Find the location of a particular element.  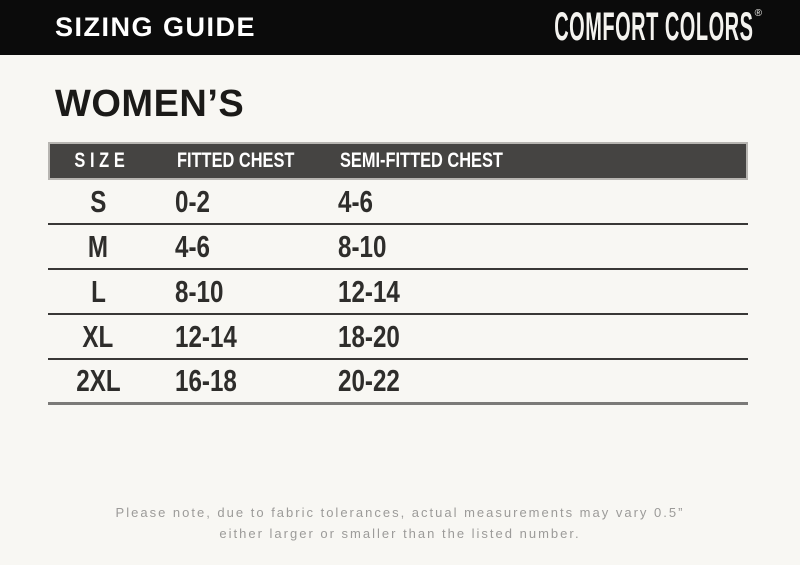

cell-size: M is located at coordinates (98, 246).